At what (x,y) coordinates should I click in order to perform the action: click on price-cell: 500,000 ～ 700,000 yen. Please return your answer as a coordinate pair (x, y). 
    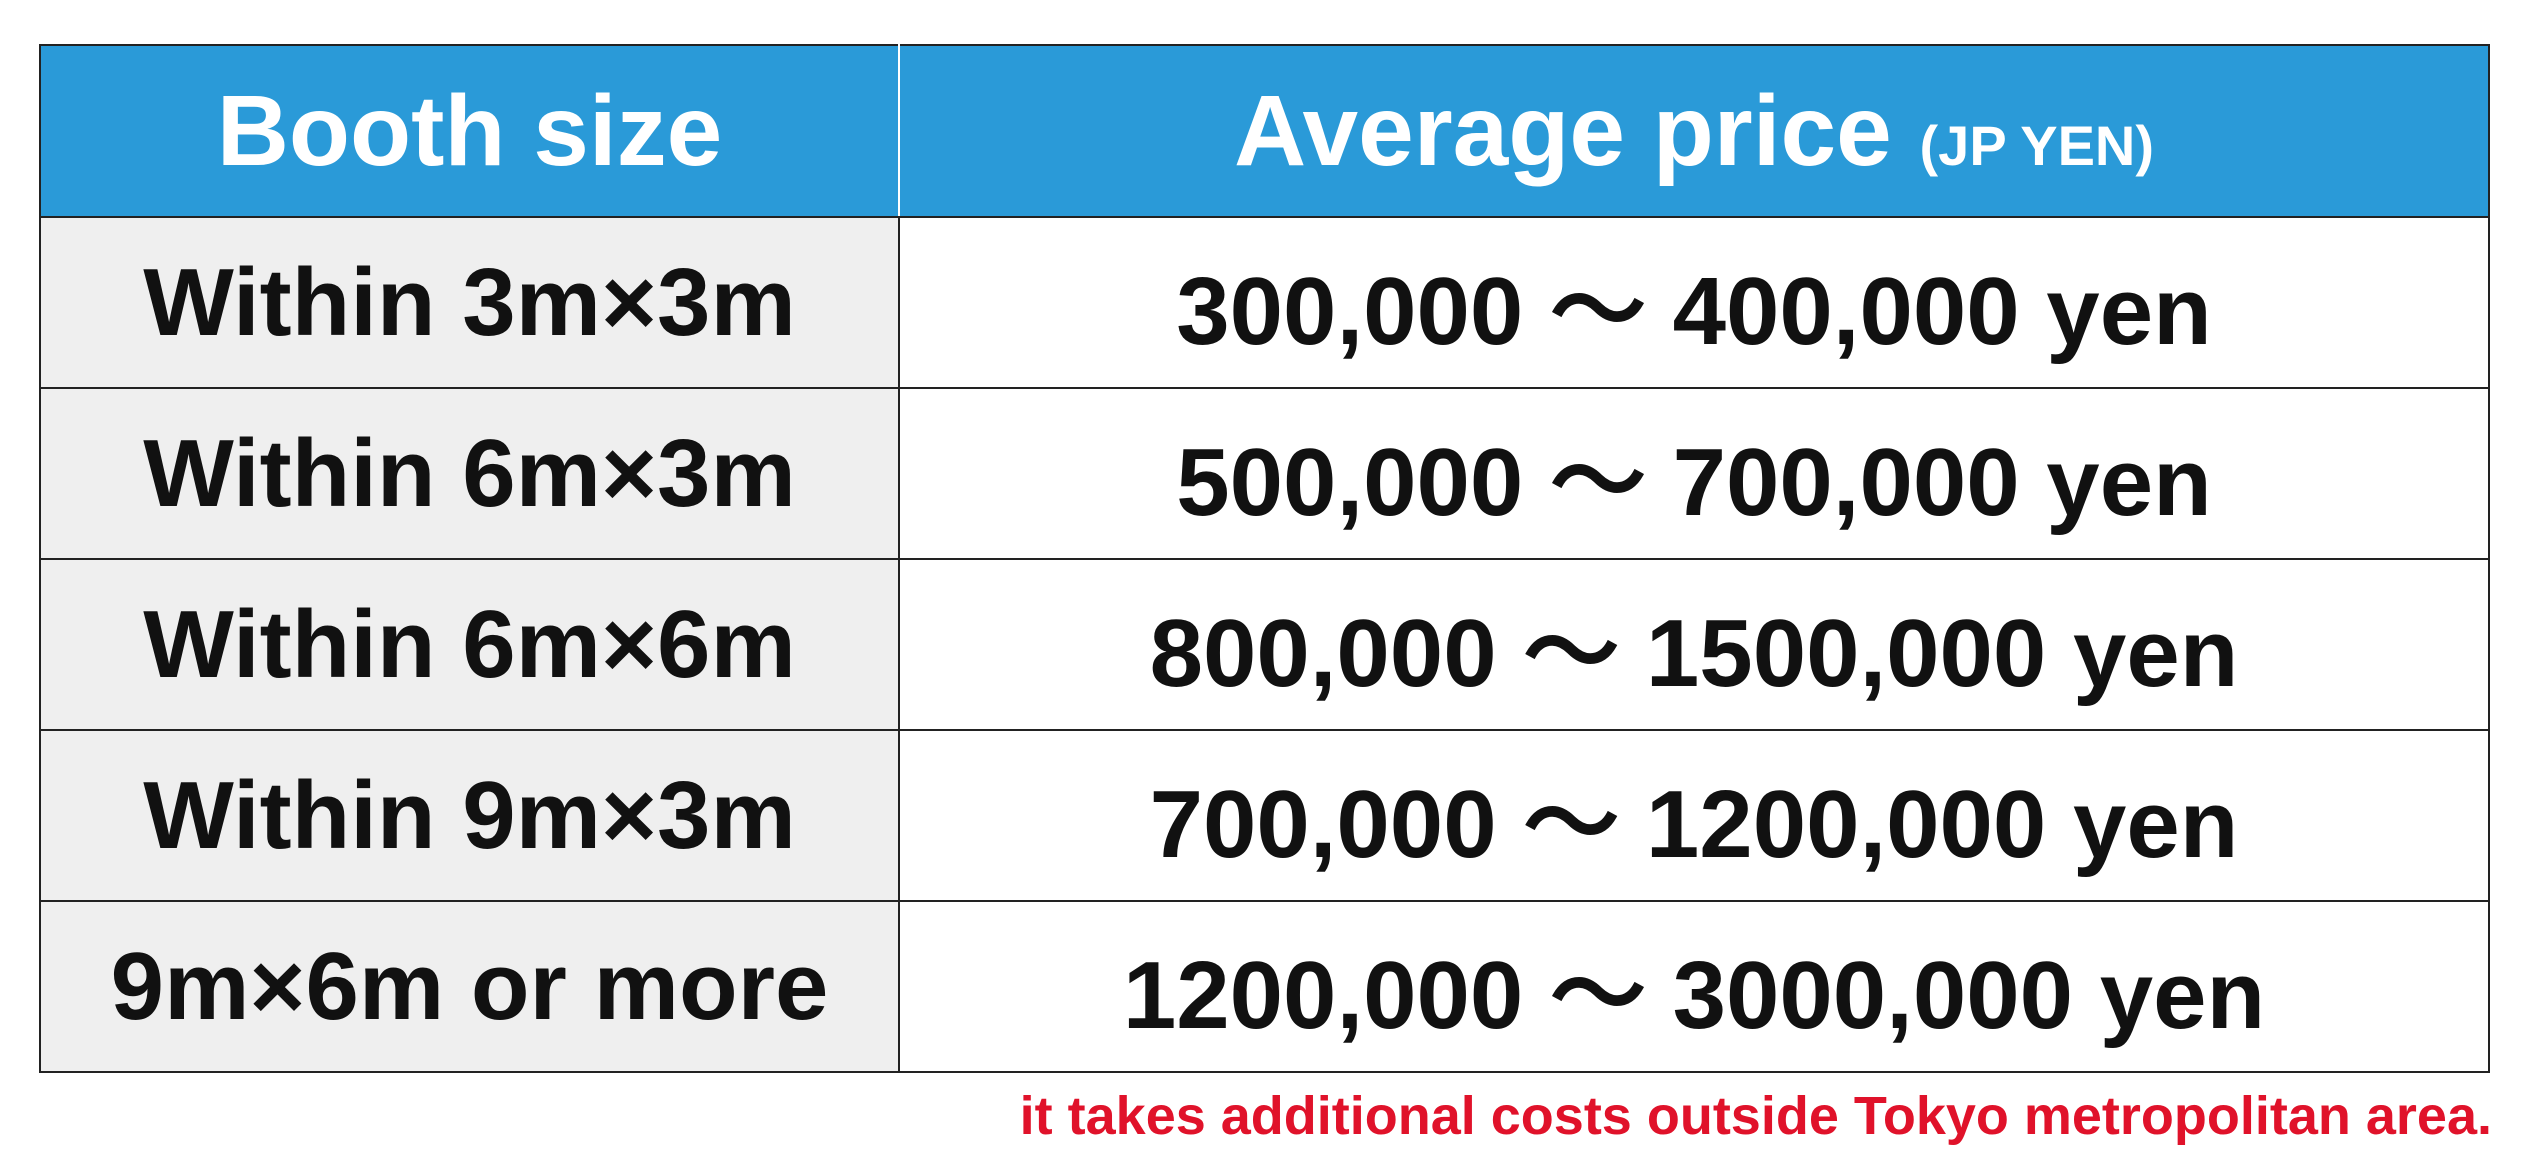
    Looking at the image, I should click on (1694, 473).